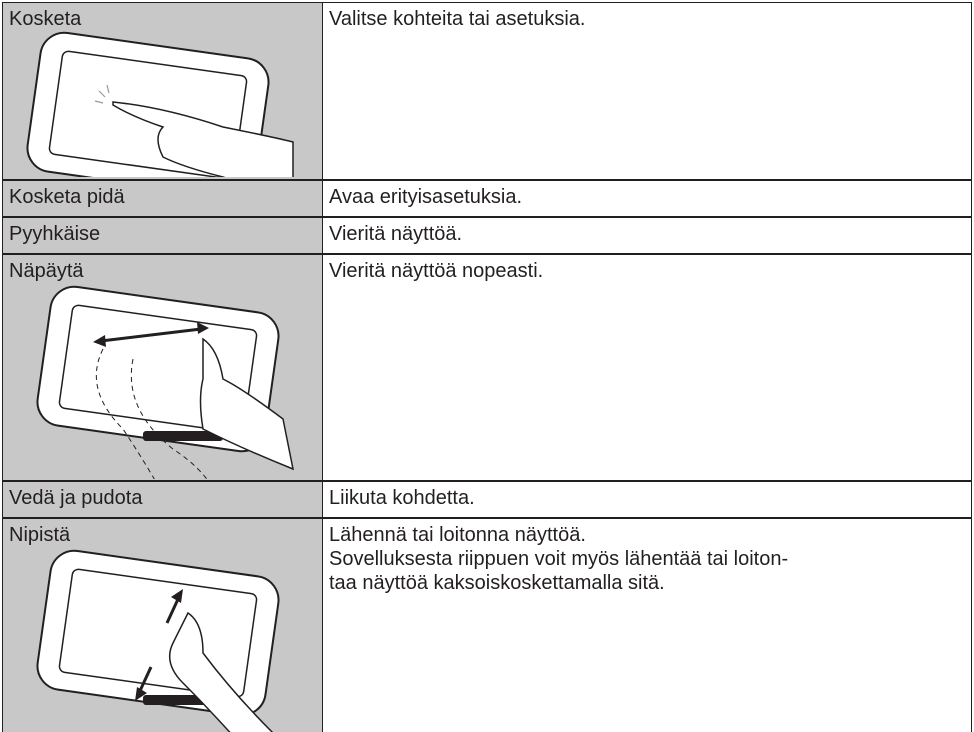 The image size is (974, 732). I want to click on gesture-cell: Kosketa, so click(163, 91).